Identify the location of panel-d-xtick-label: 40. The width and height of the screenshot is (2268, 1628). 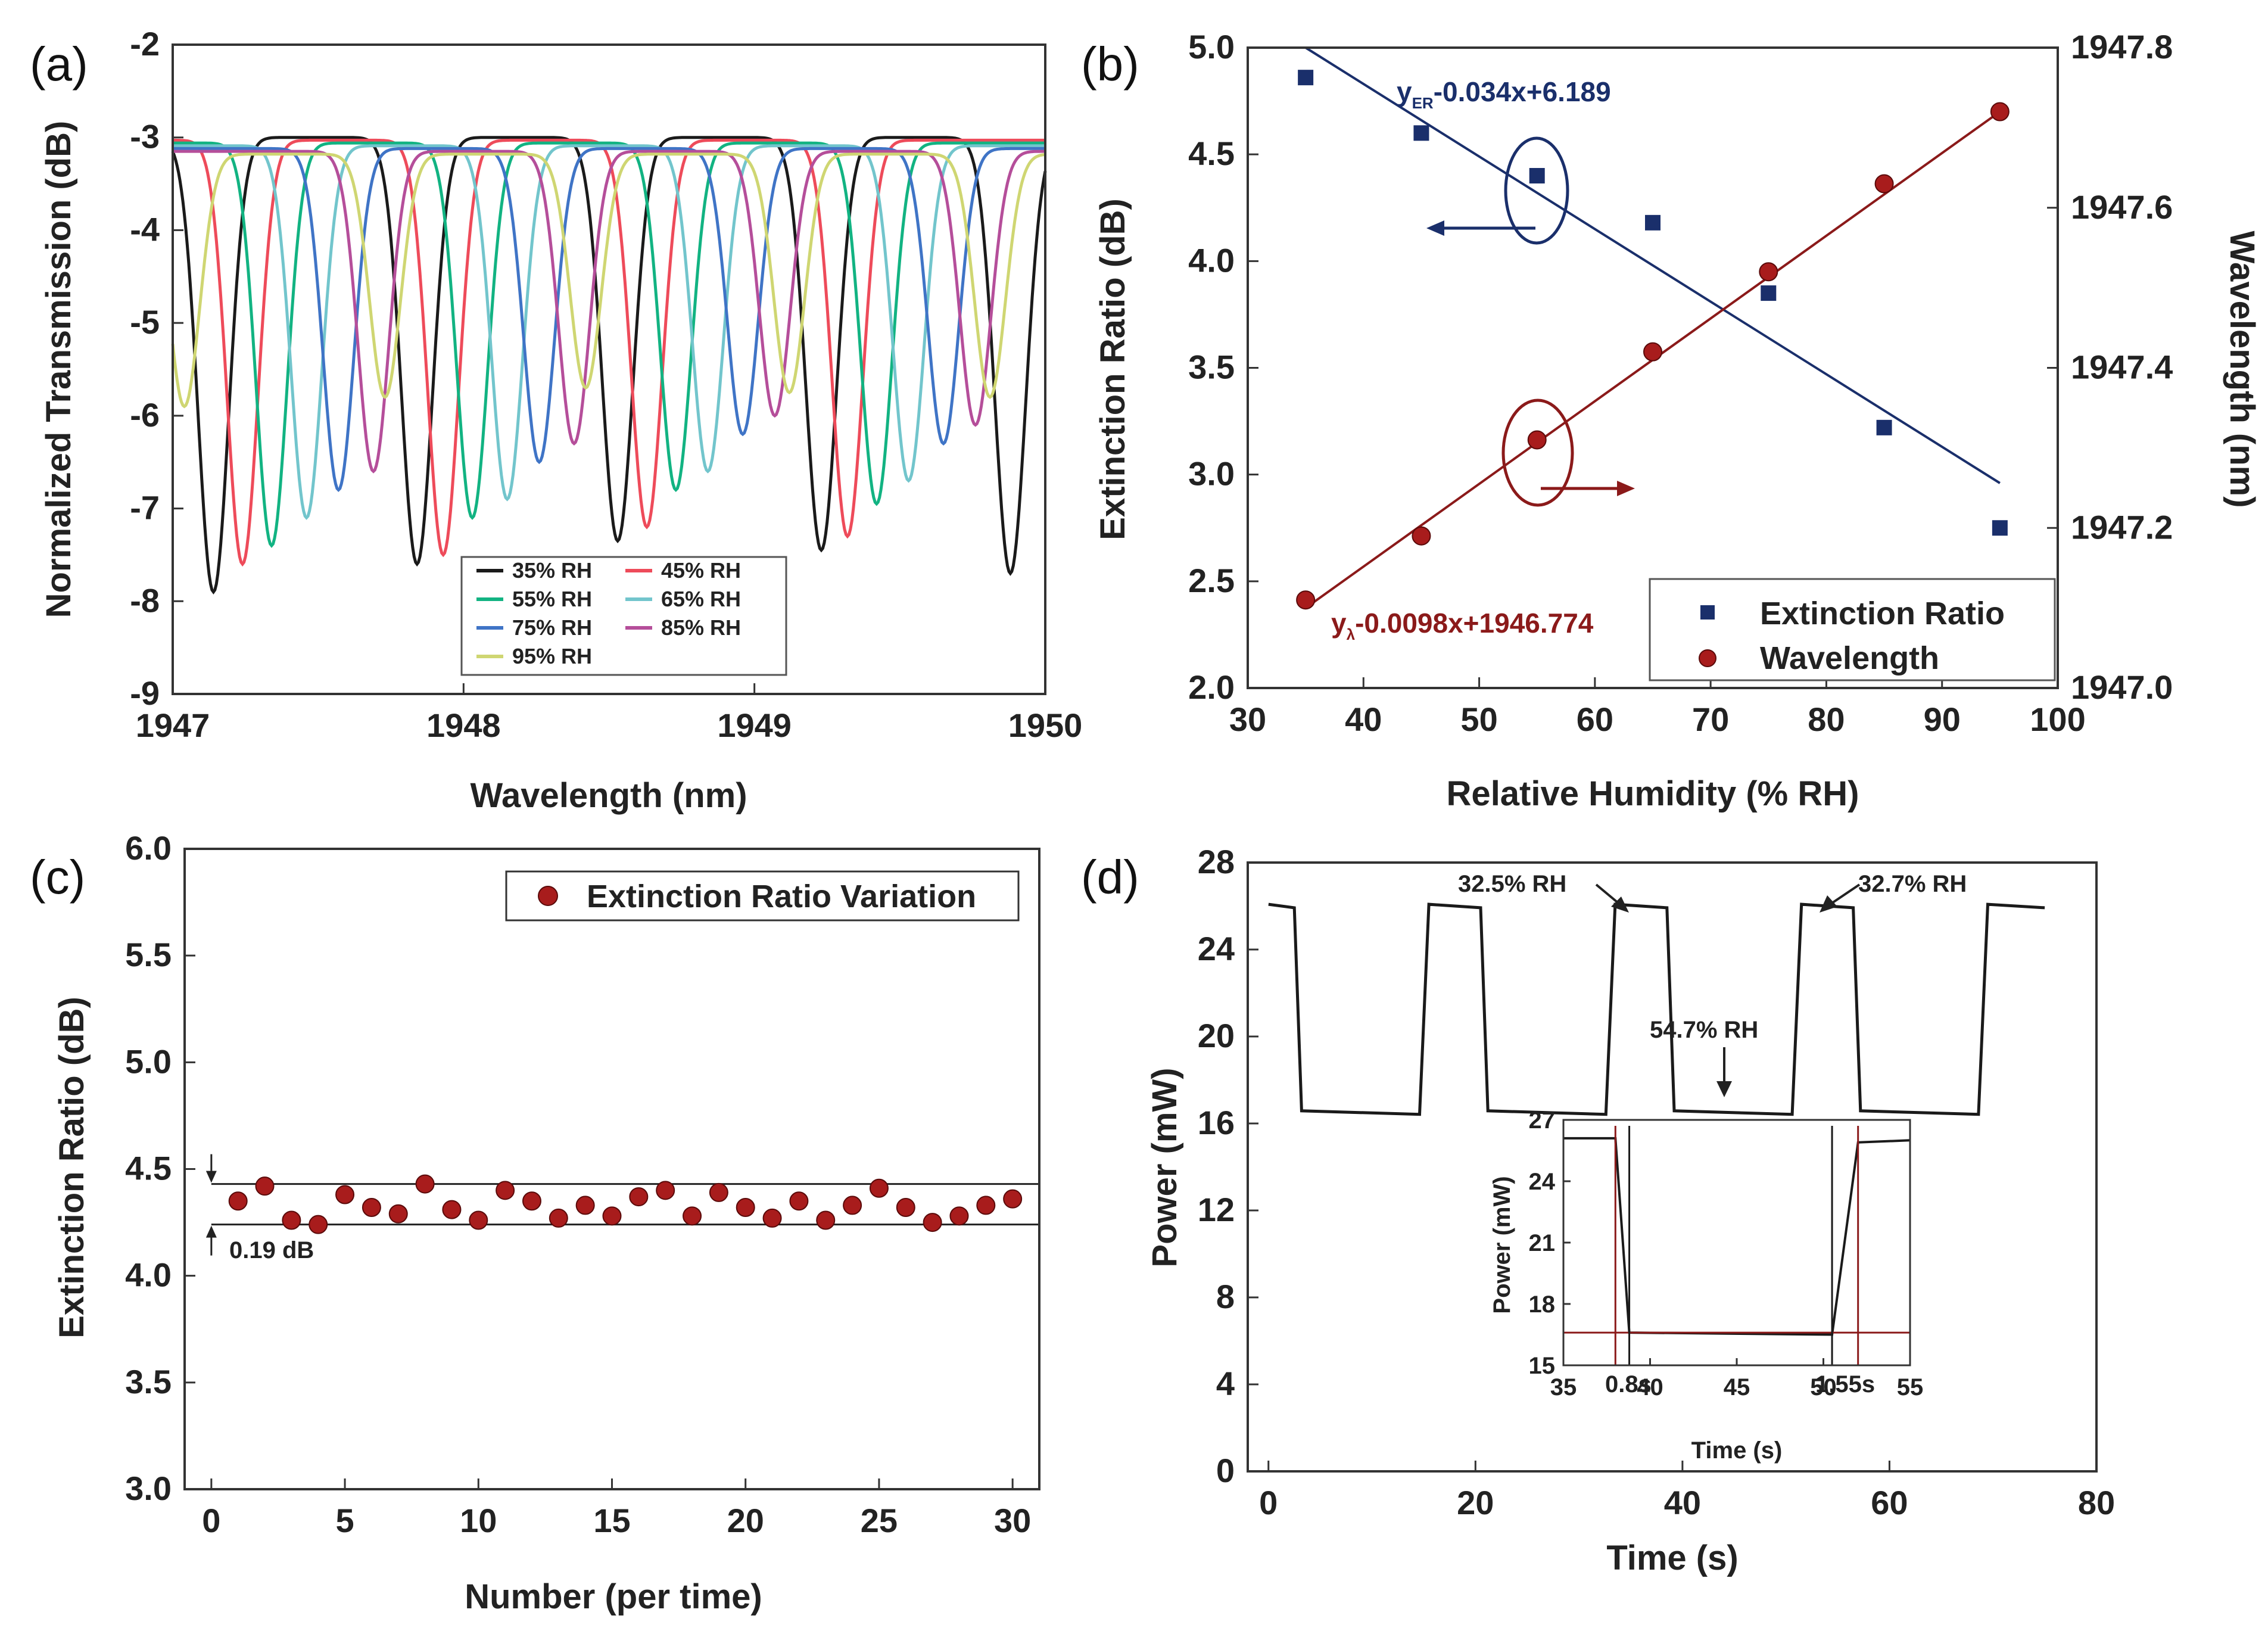
(1682, 1502).